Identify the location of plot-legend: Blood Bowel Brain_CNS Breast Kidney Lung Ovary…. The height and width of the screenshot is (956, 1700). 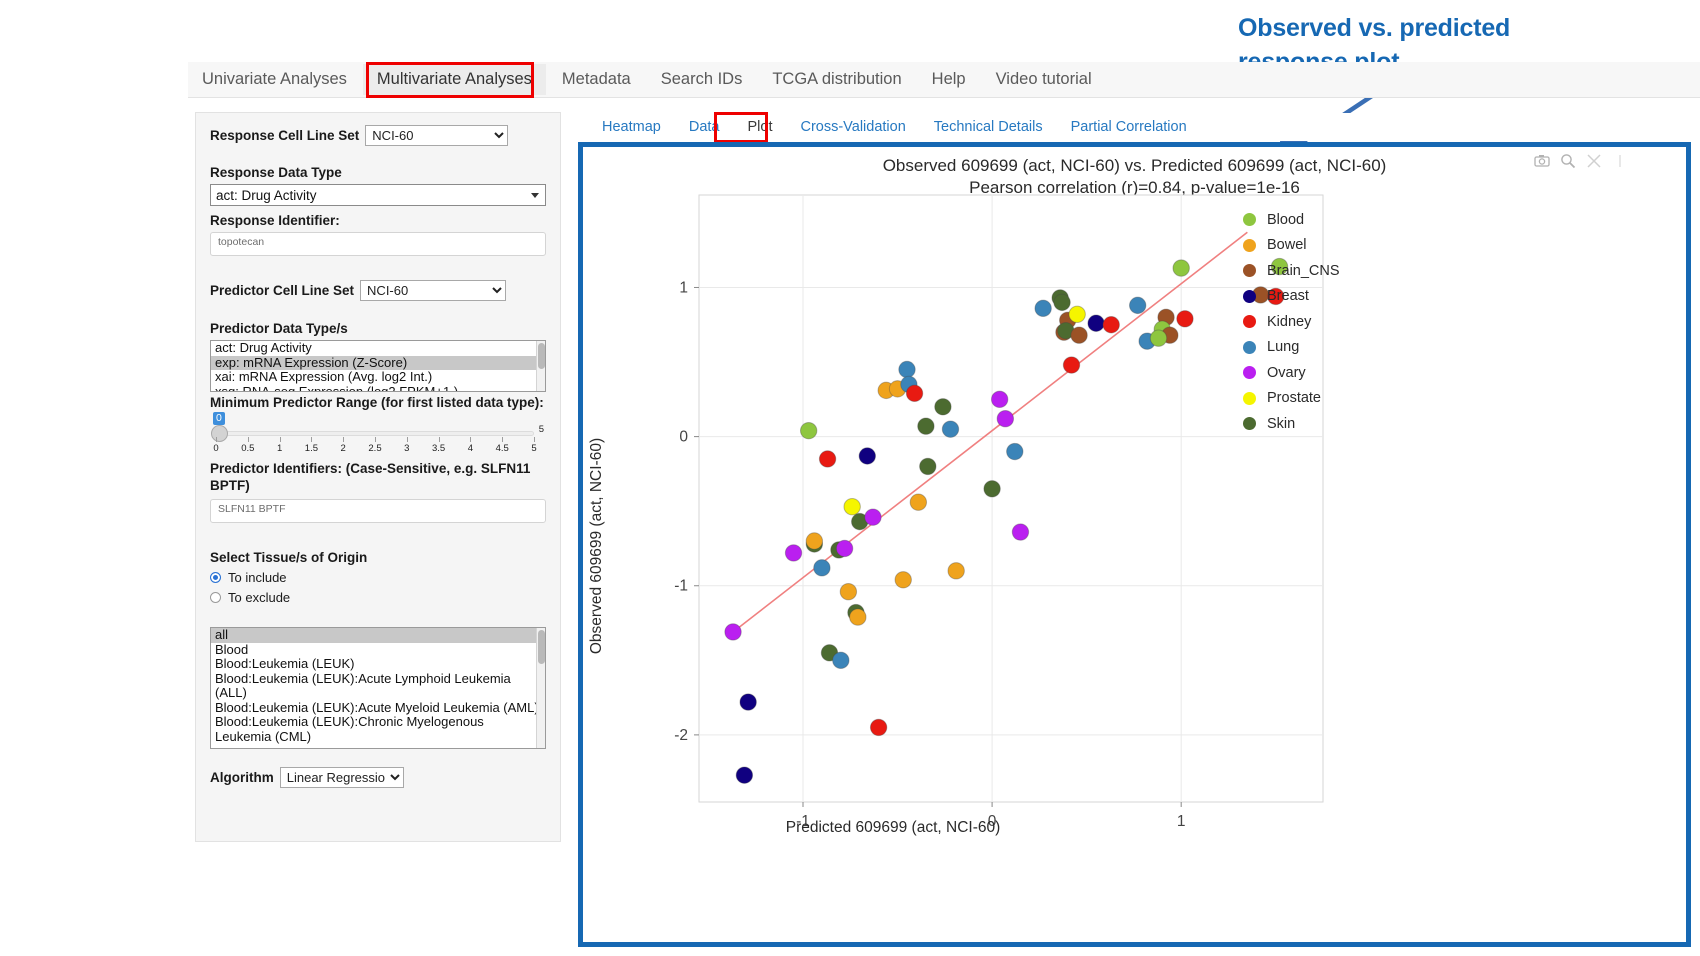
(1291, 322).